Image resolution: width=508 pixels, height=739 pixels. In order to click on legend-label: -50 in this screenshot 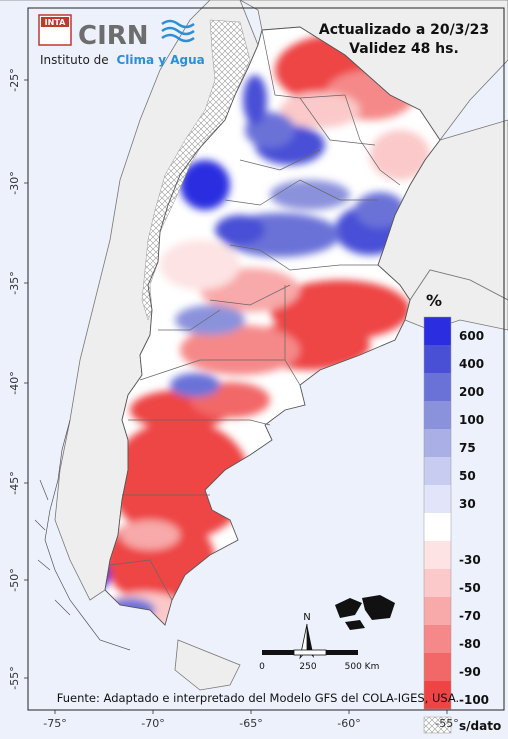, I will do `click(470, 588)`.